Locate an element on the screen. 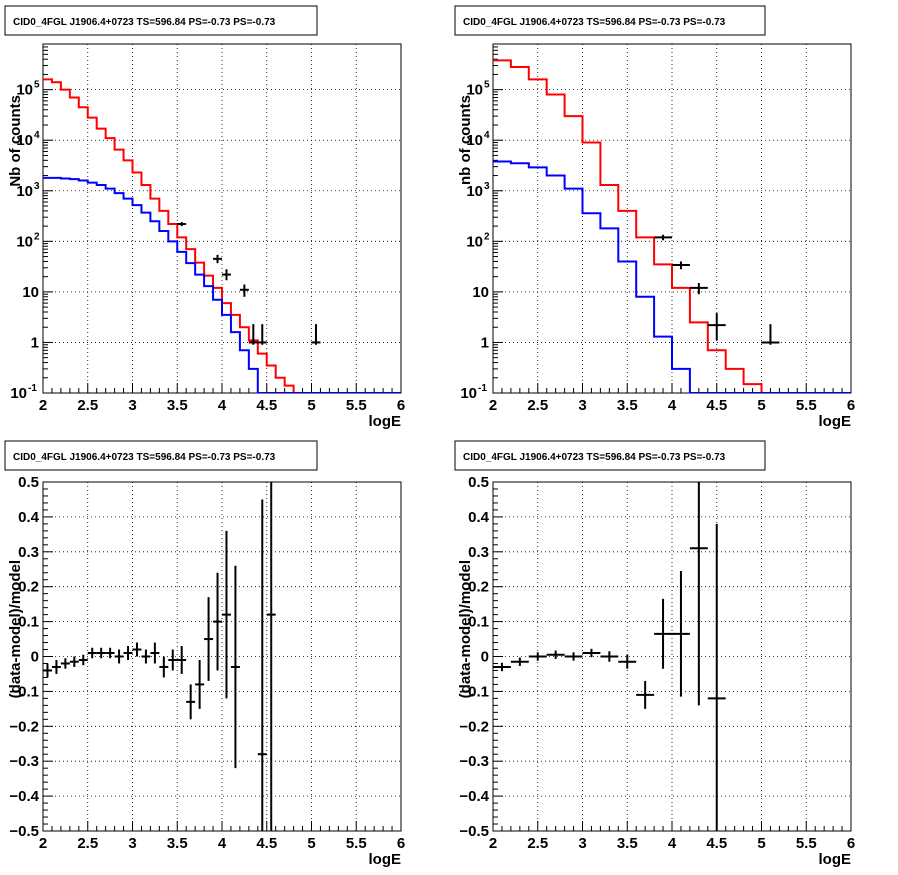 This screenshot has width=898, height=875. x-tick-label: 5 is located at coordinates (761, 843).